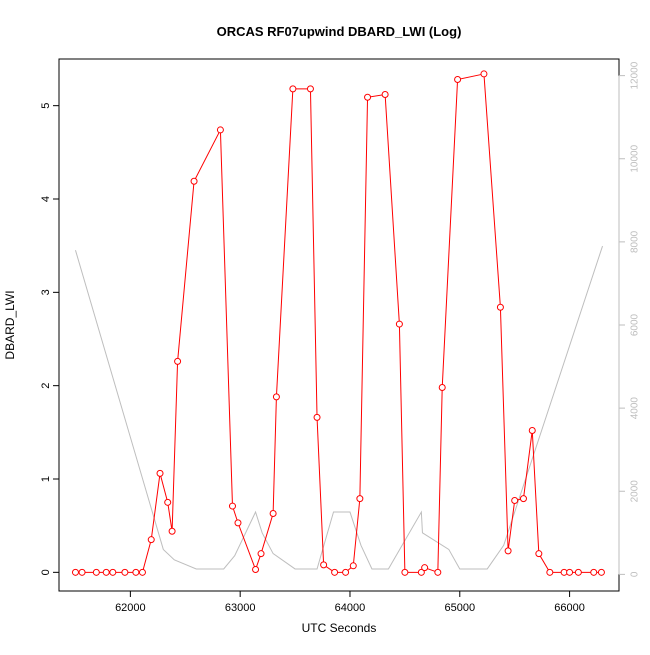 This screenshot has width=650, height=655. I want to click on y2-tick-label: 6000, so click(635, 324).